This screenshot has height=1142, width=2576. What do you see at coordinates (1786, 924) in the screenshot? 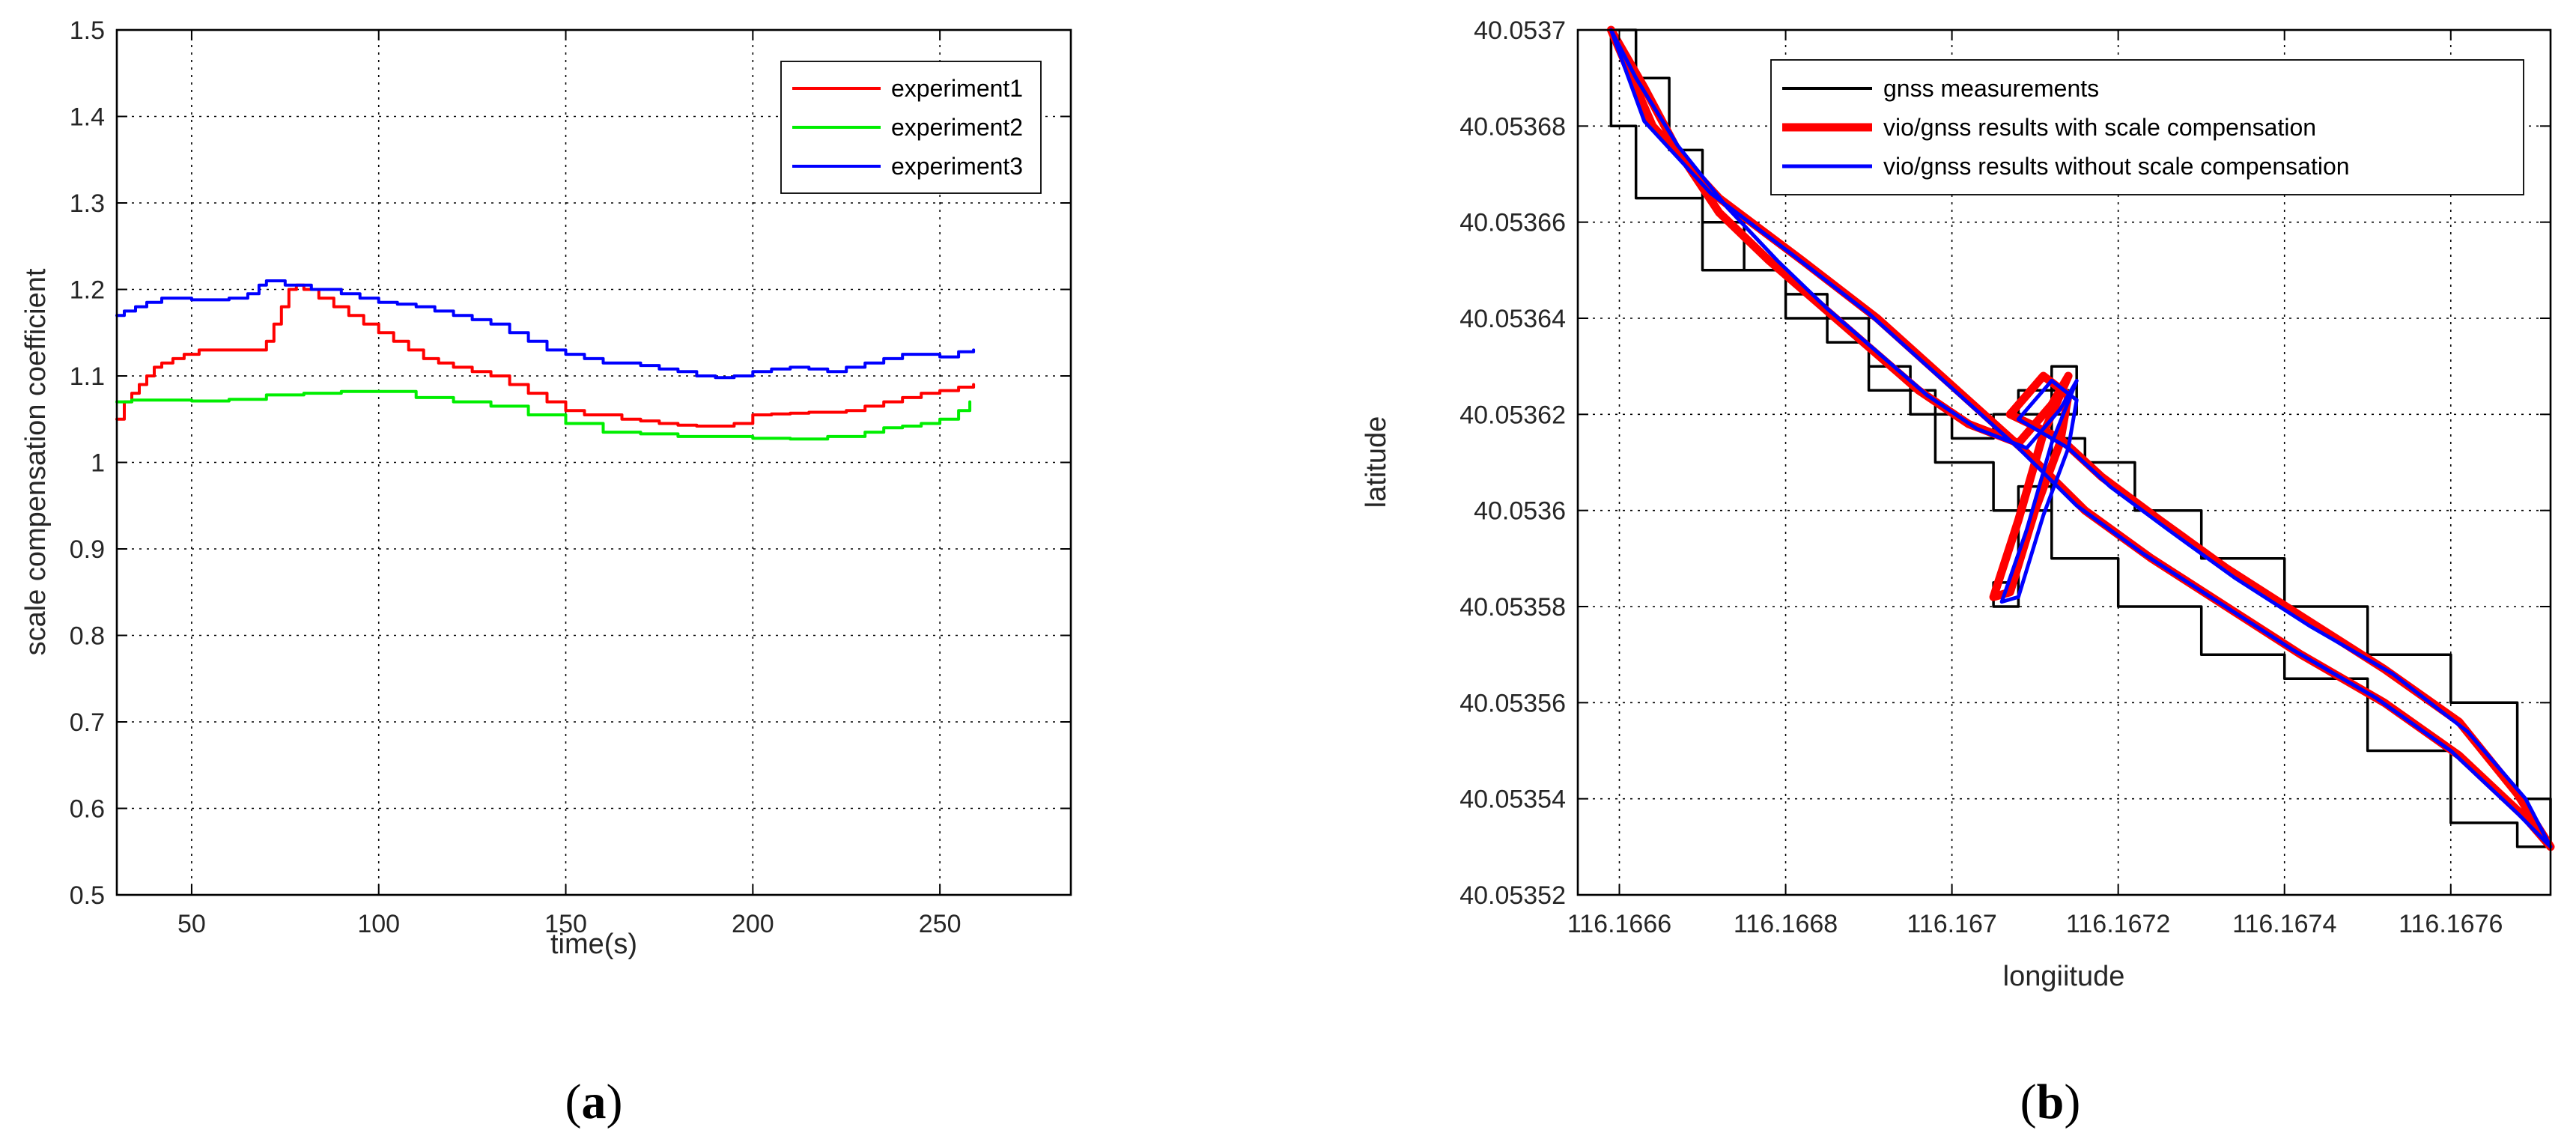
I see `x-tick-label: 116.1668` at bounding box center [1786, 924].